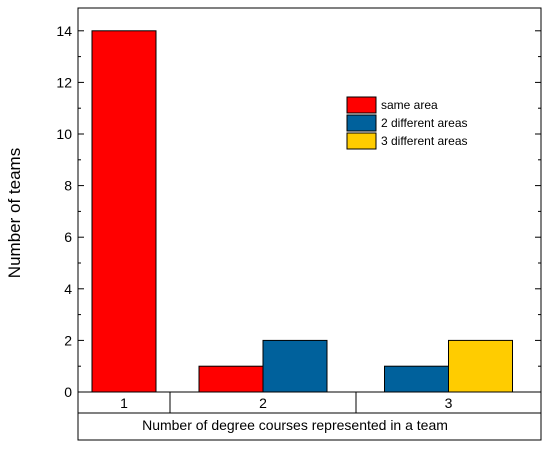 The image size is (550, 453). What do you see at coordinates (480, 366) in the screenshot?
I see `bar-3-3-different-areas` at bounding box center [480, 366].